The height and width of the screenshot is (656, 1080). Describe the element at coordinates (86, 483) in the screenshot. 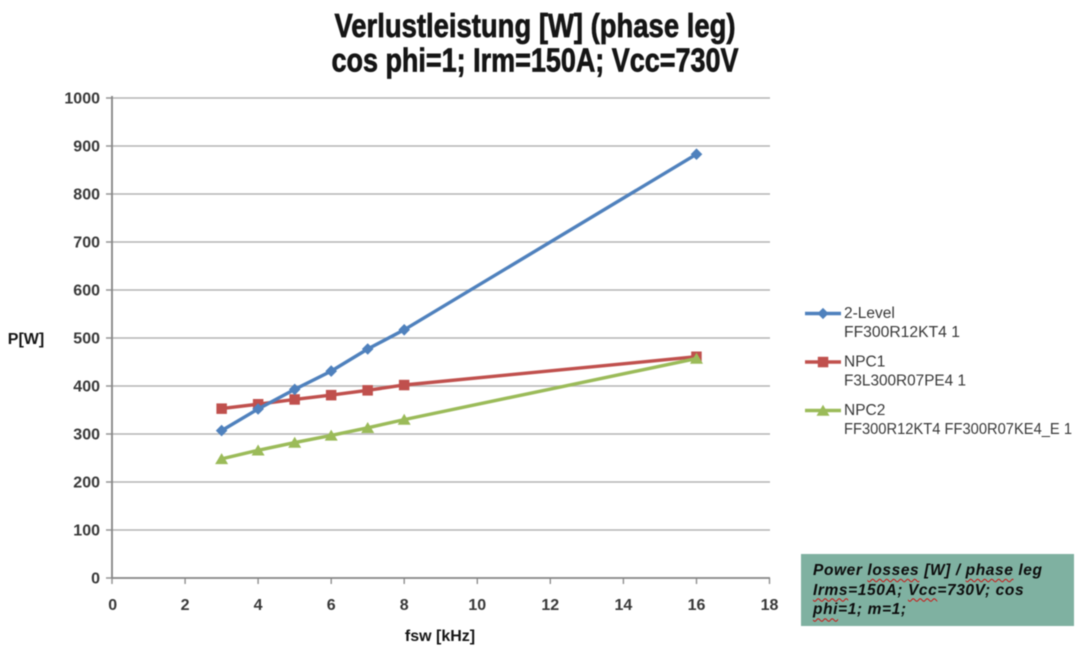

I see `svg-text: 200` at that location.